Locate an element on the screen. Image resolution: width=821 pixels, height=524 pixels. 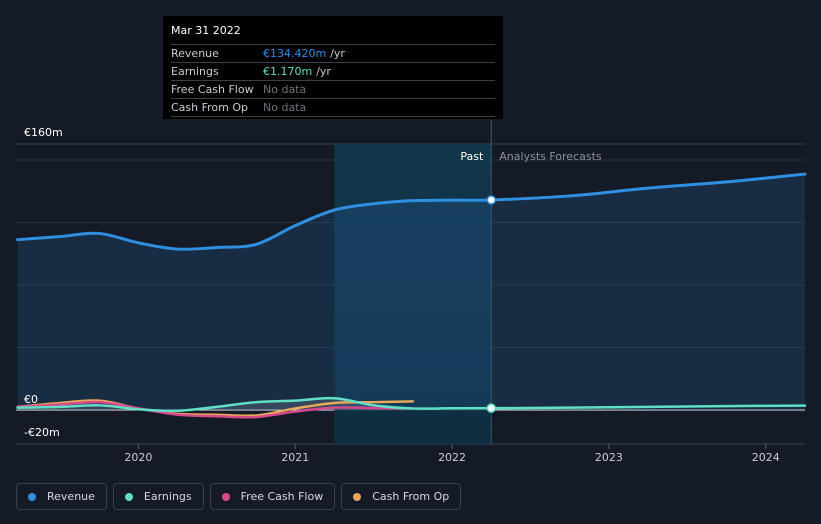
past-region-shade is located at coordinates (413, 294).